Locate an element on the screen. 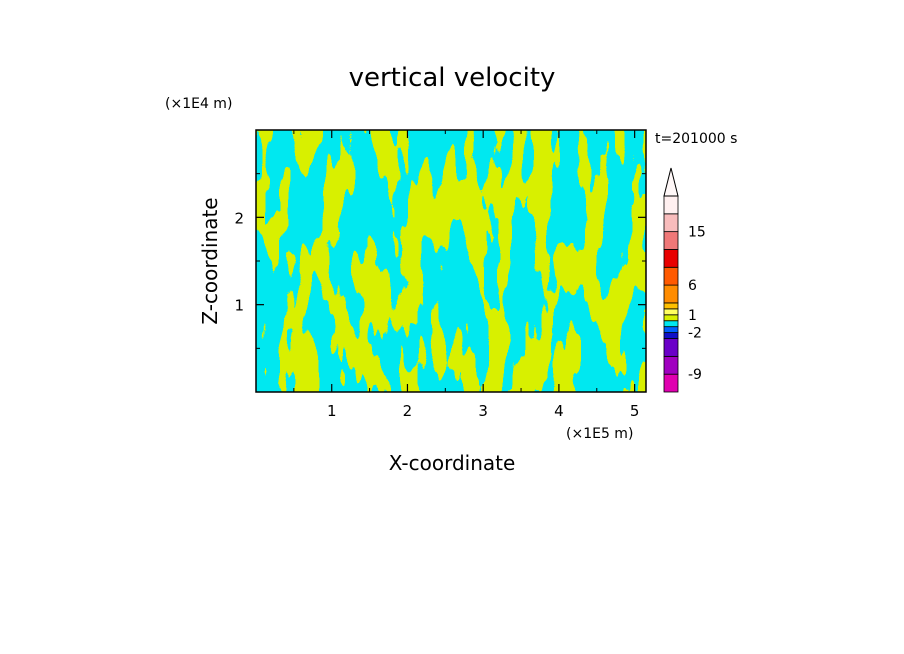 This screenshot has width=904, height=654. colorbar: 15 6 1 -2 -9 is located at coordinates (684, 280).